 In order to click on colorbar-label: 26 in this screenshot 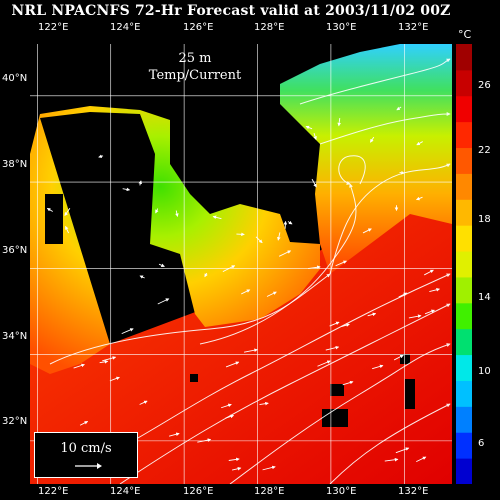, I will do `click(484, 85)`.